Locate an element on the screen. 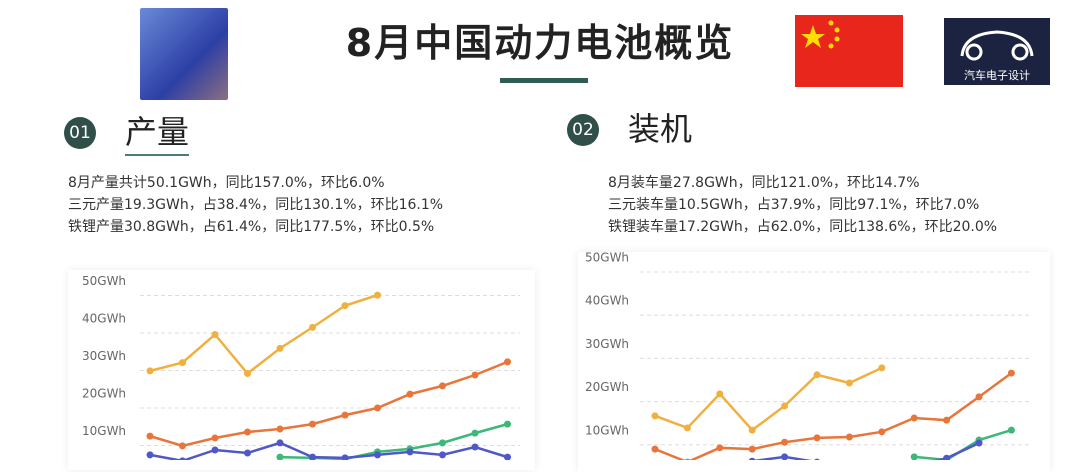  china-flag is located at coordinates (849, 51).